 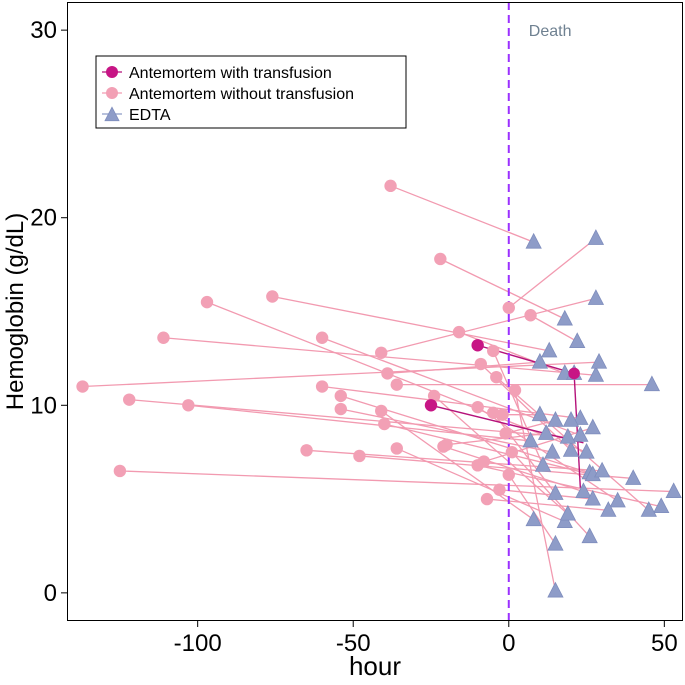 What do you see at coordinates (112, 93) in the screenshot?
I see `legend-marker-untransfused` at bounding box center [112, 93].